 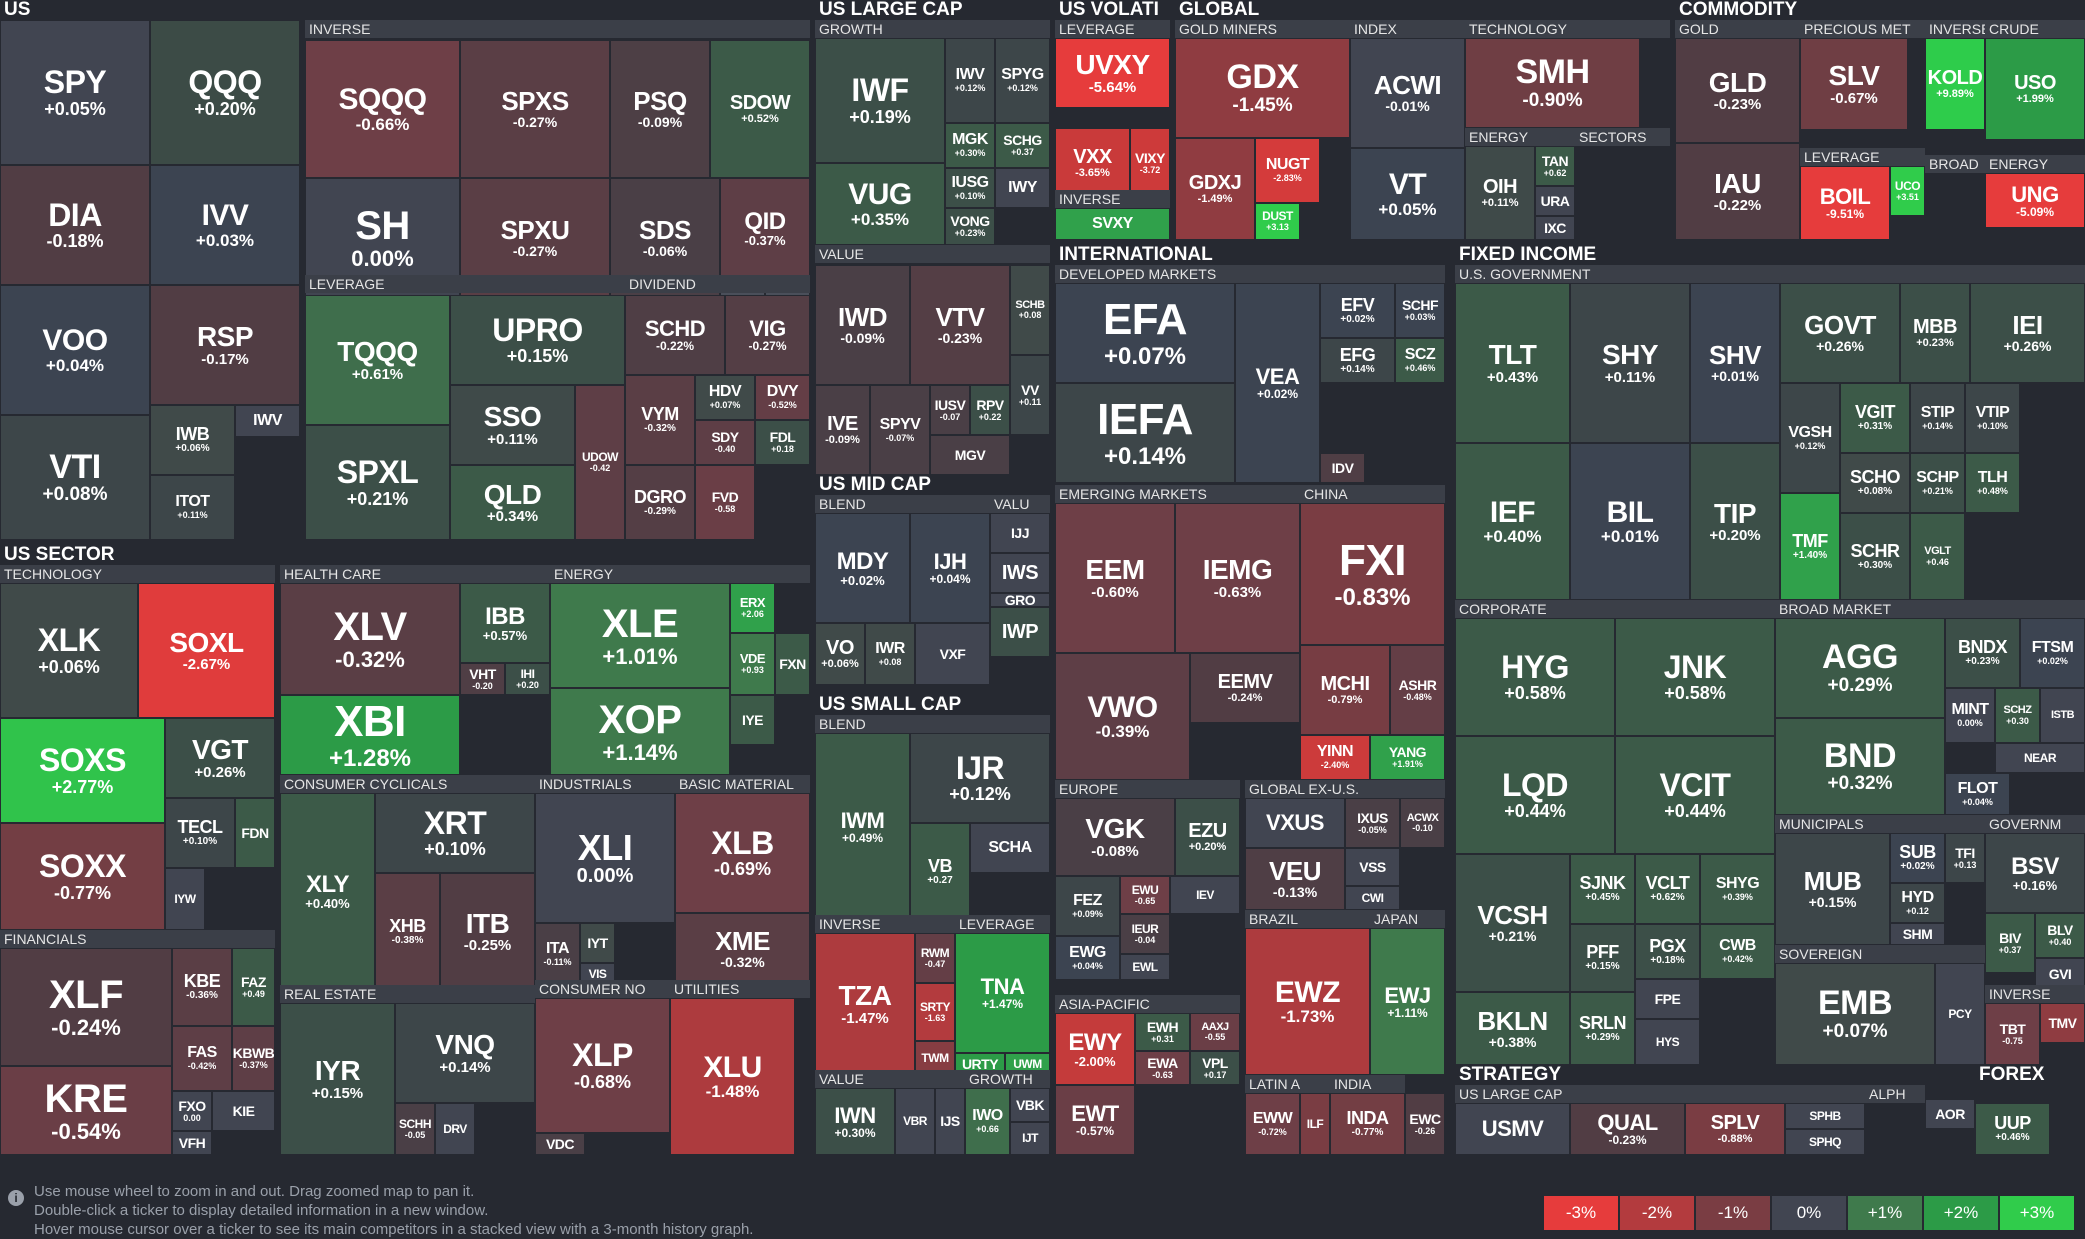 I want to click on ticker-tile: ACWX -0.10, so click(x=1422, y=823).